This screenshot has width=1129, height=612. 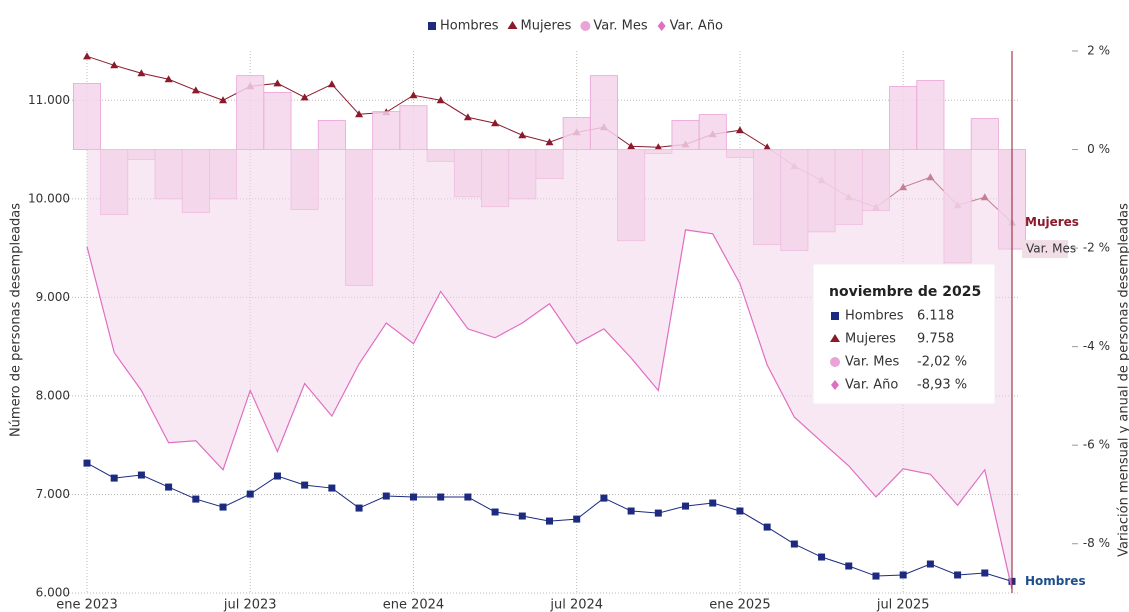 I want to click on y-tick-label: 8.000, so click(x=53, y=395).